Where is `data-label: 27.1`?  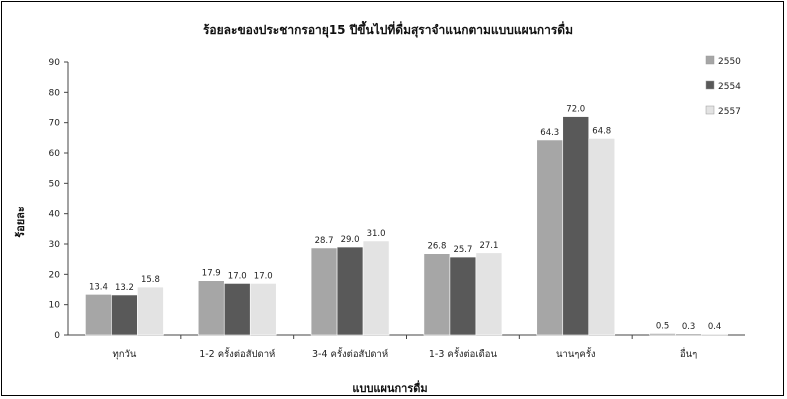
data-label: 27.1 is located at coordinates (488, 246).